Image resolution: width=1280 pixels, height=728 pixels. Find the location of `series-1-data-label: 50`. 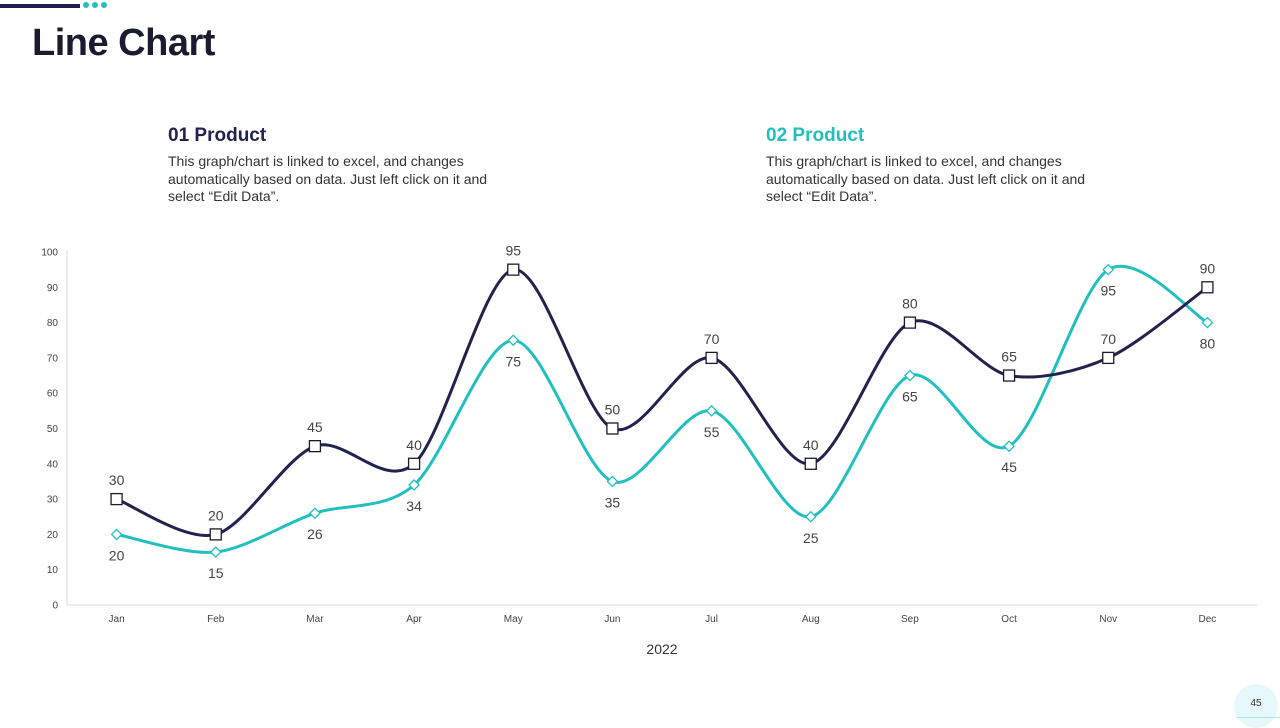

series-1-data-label: 50 is located at coordinates (613, 410).